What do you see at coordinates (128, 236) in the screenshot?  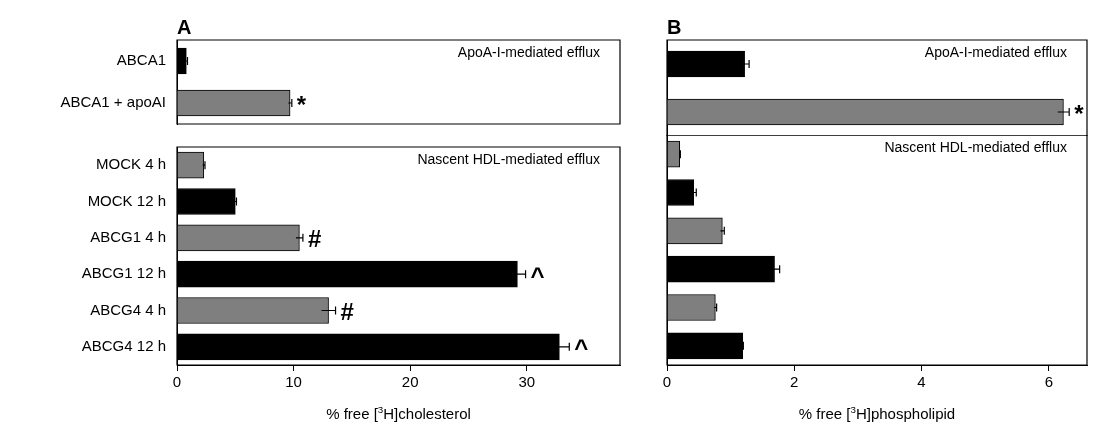 I see `y-tick-label: ABCG1 4 h` at bounding box center [128, 236].